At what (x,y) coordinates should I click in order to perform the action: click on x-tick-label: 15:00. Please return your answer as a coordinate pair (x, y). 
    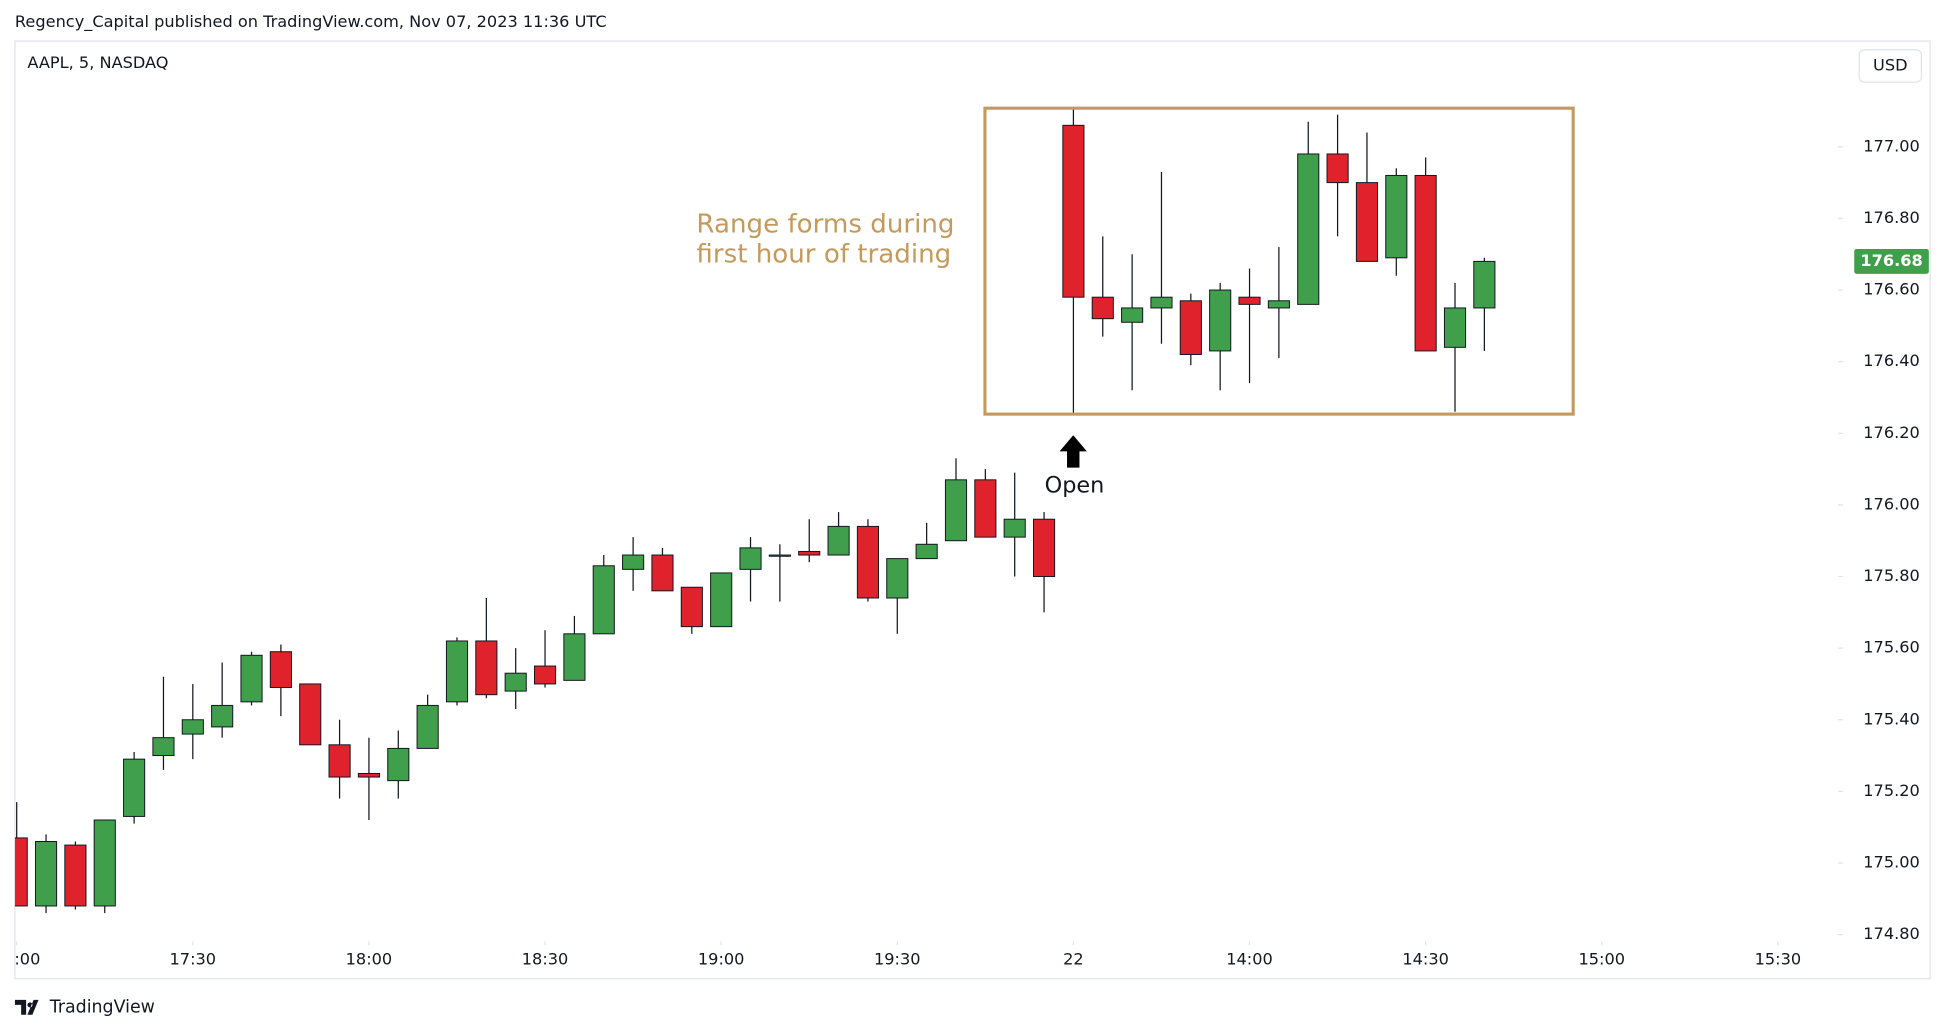
    Looking at the image, I should click on (1601, 959).